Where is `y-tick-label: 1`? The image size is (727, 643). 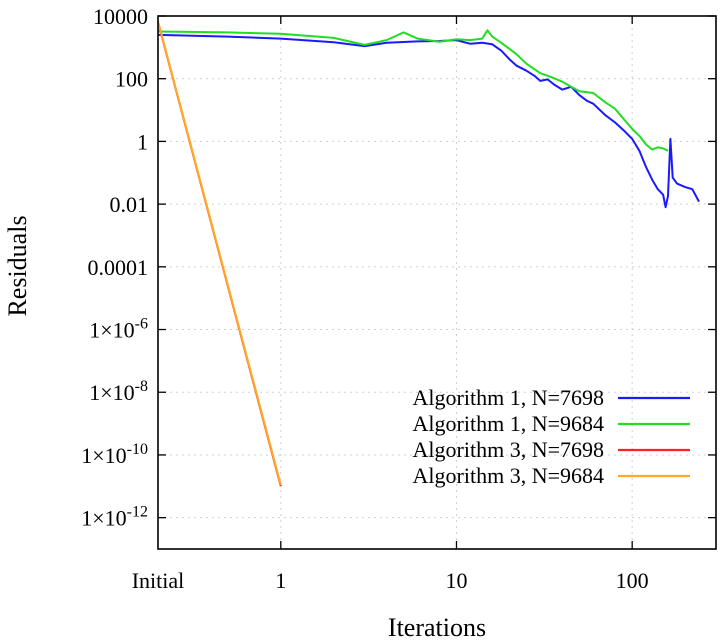 y-tick-label: 1 is located at coordinates (142, 141).